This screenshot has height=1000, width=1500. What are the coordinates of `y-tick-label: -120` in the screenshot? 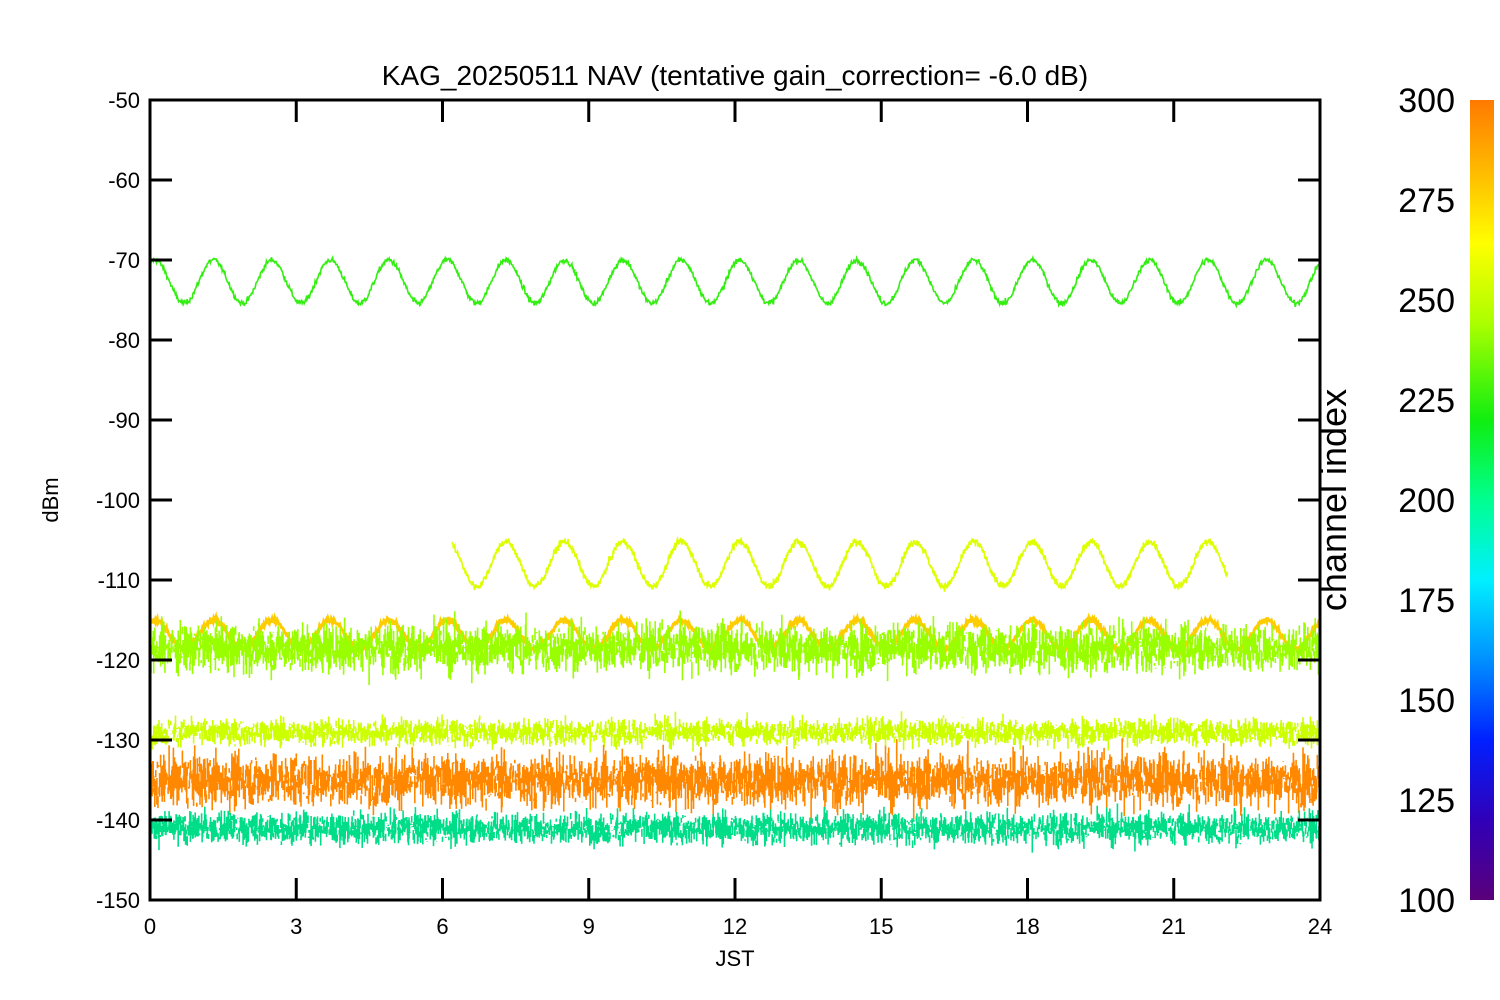 It's located at (118, 660).